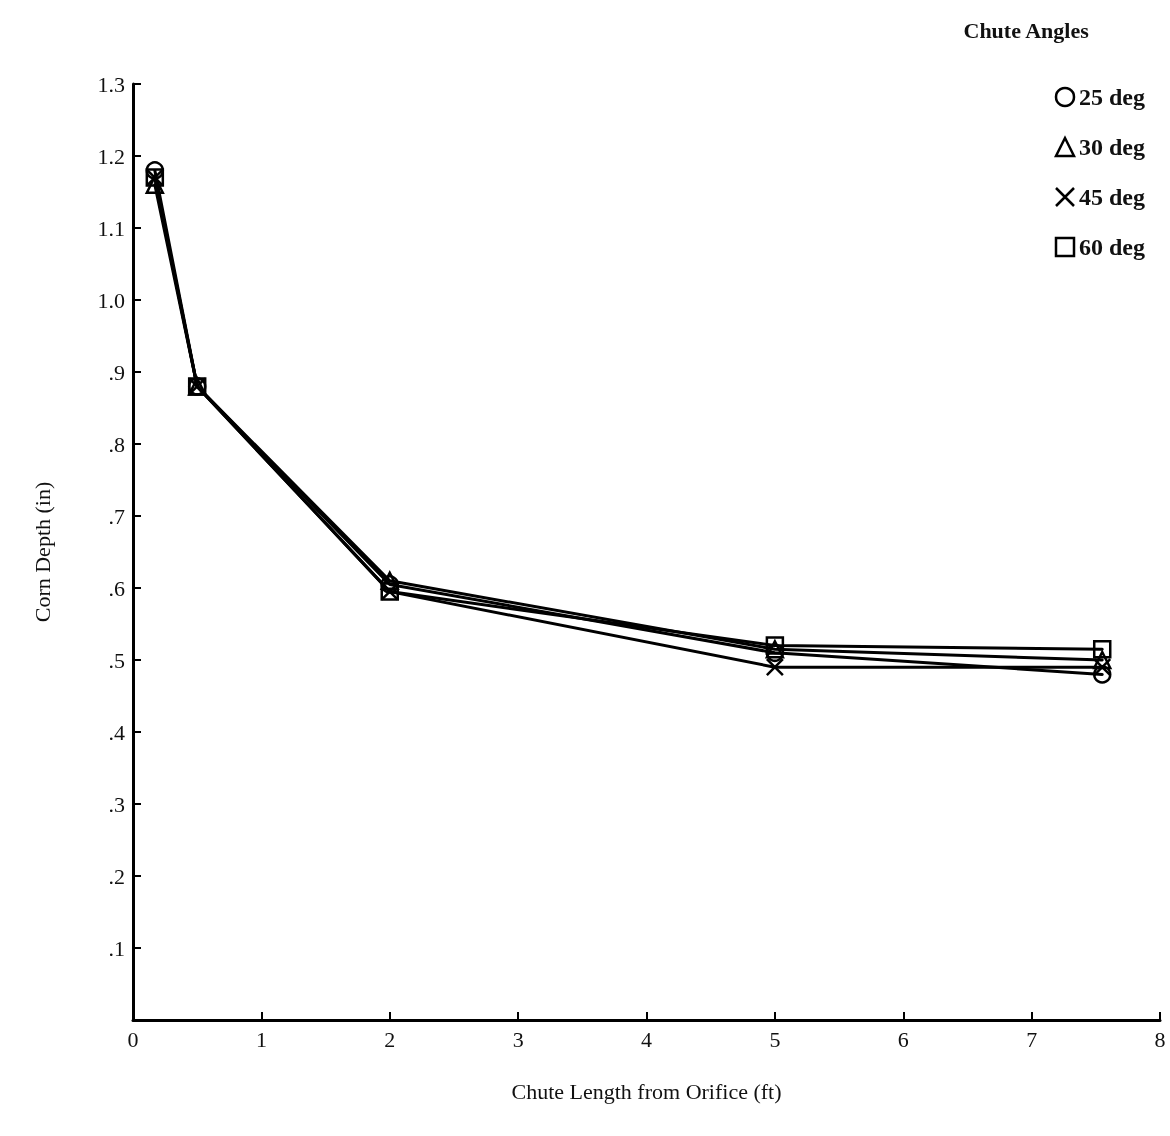  Describe the element at coordinates (390, 1039) in the screenshot. I see `x-tick-label: 2` at that location.